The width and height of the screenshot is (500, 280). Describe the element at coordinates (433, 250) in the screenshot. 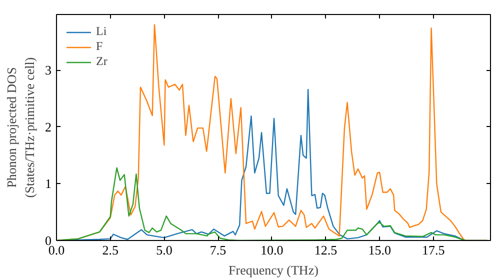

I see `x-tick-label: 17.5` at that location.